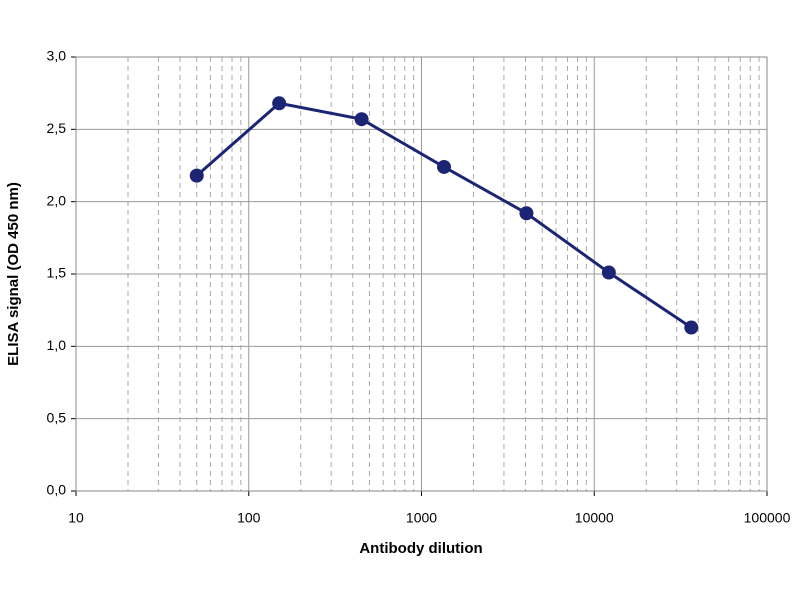 The image size is (800, 600). Describe the element at coordinates (421, 518) in the screenshot. I see `x-tick-label: 1000` at that location.